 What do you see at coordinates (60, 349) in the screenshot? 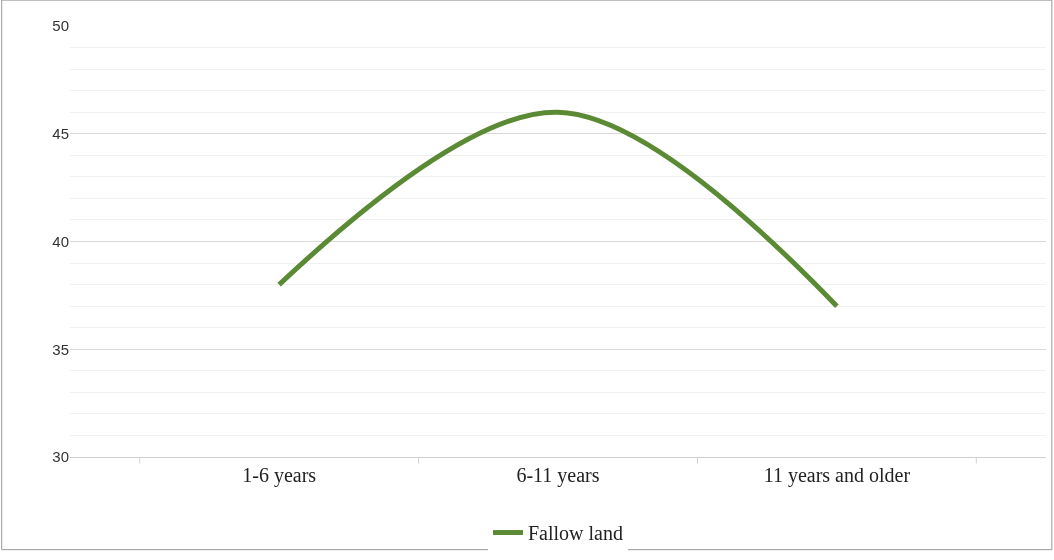
I see `y-tick-label: 35` at bounding box center [60, 349].